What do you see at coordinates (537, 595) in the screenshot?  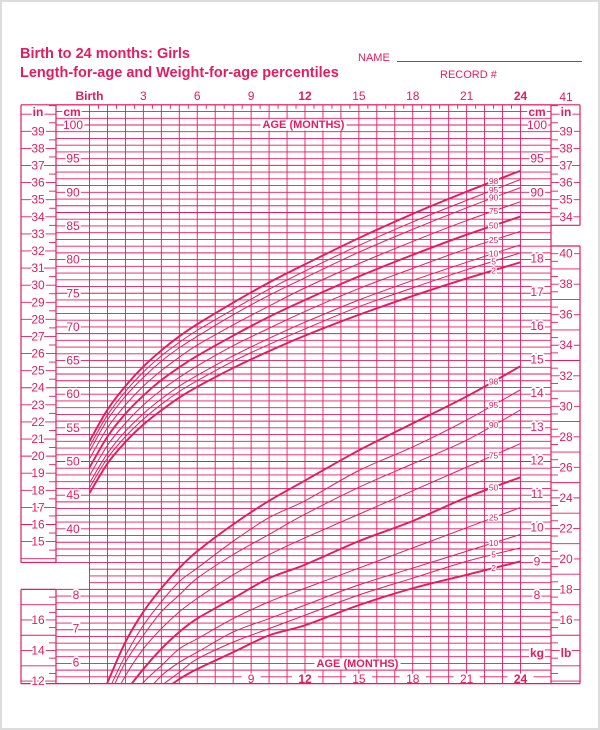 I see `right-kg-label: 8` at bounding box center [537, 595].